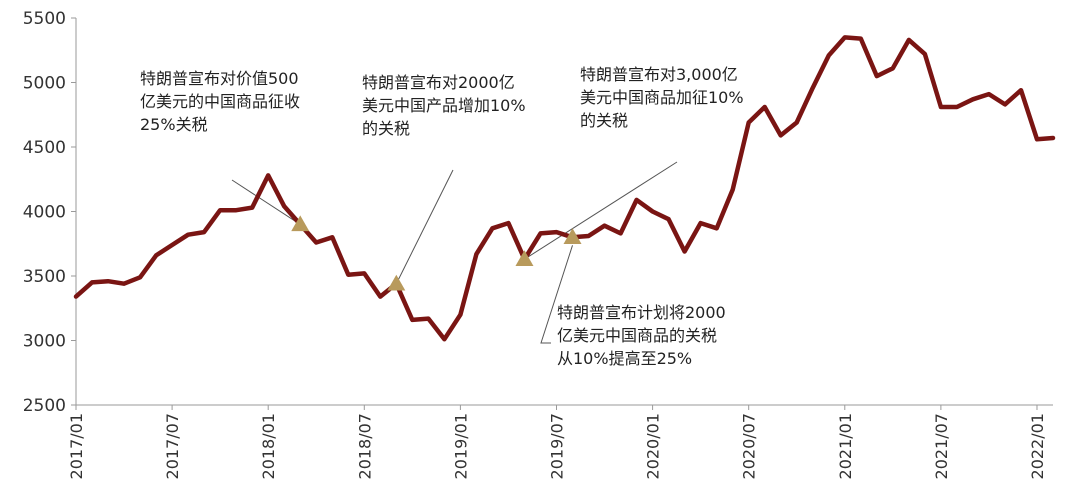 This screenshot has width=1080, height=492. I want to click on event-markers, so click(436, 253).